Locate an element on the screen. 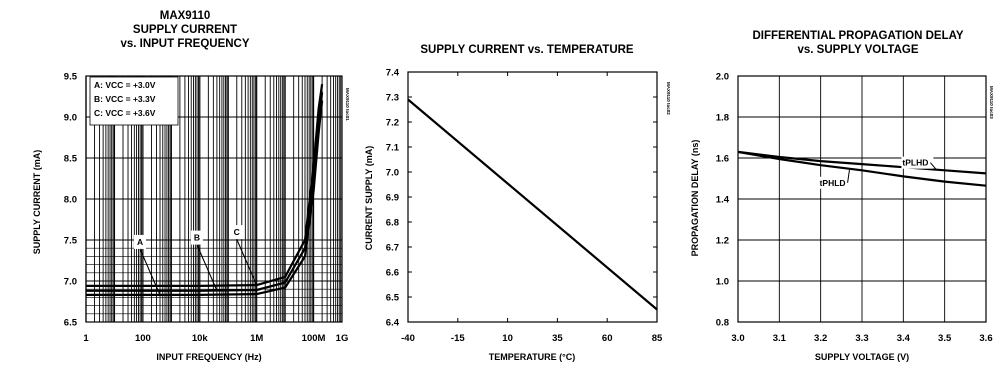 This screenshot has width=997, height=368. x-axis-label: TEMPERATURE (°C) is located at coordinates (532, 357).